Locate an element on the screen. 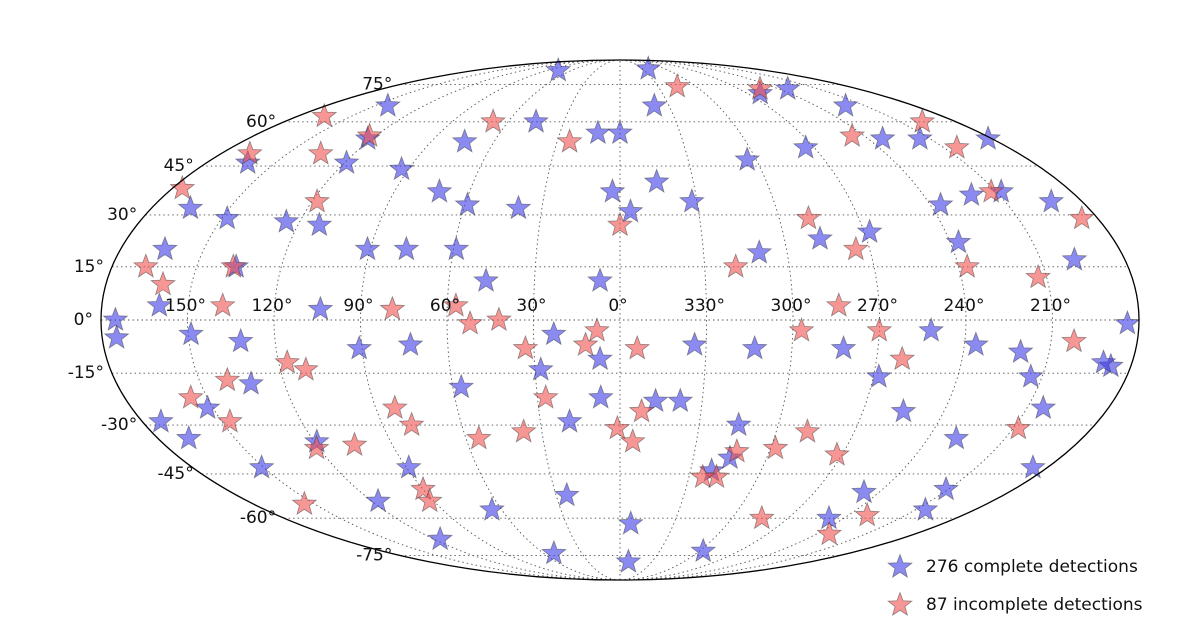 The height and width of the screenshot is (634, 1200). y-tick-label: -15° is located at coordinates (86, 373).